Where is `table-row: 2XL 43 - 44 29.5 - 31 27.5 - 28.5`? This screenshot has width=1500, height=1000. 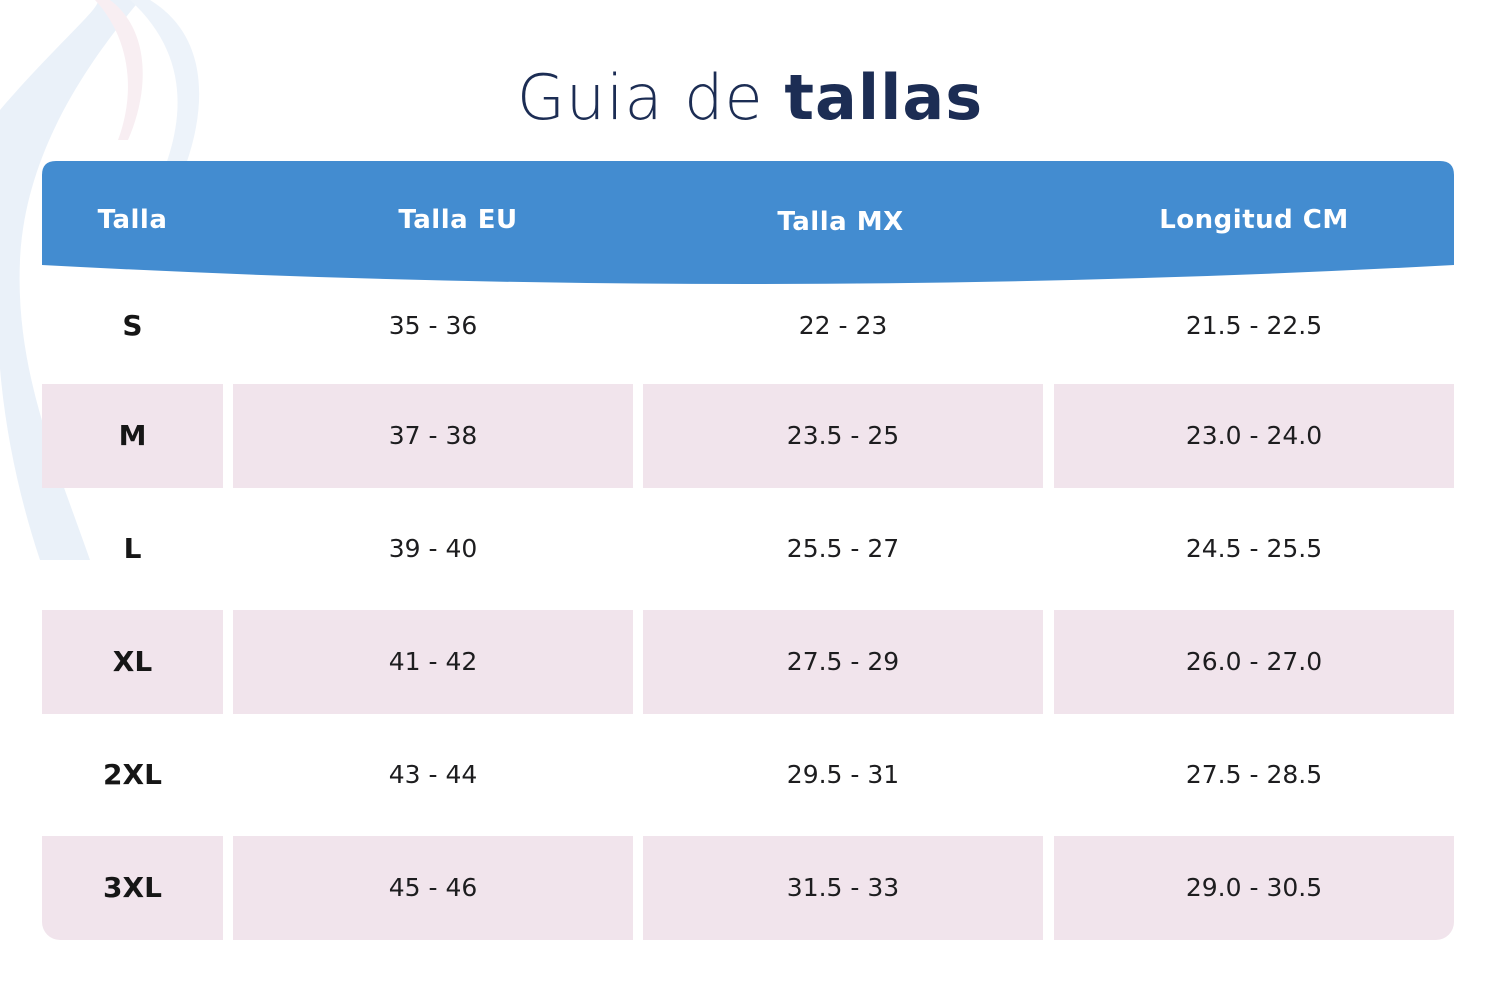 table-row: 2XL 43 - 44 29.5 - 31 27.5 - 28.5 is located at coordinates (748, 775).